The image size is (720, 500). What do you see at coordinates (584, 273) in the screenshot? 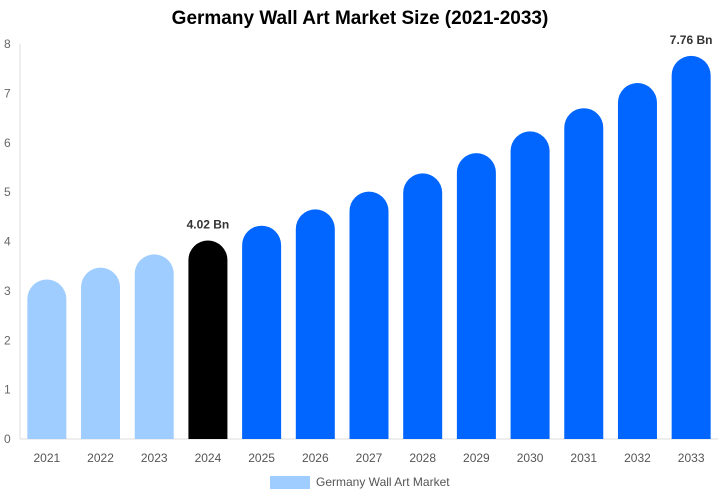
I see `bar-2031` at bounding box center [584, 273].